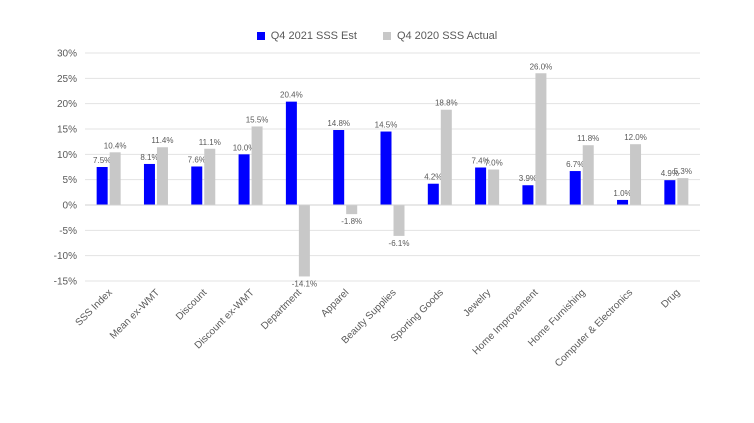 The width and height of the screenshot is (754, 423). I want to click on legend-item-actual: Q4 2020 SSS Actual, so click(440, 36).